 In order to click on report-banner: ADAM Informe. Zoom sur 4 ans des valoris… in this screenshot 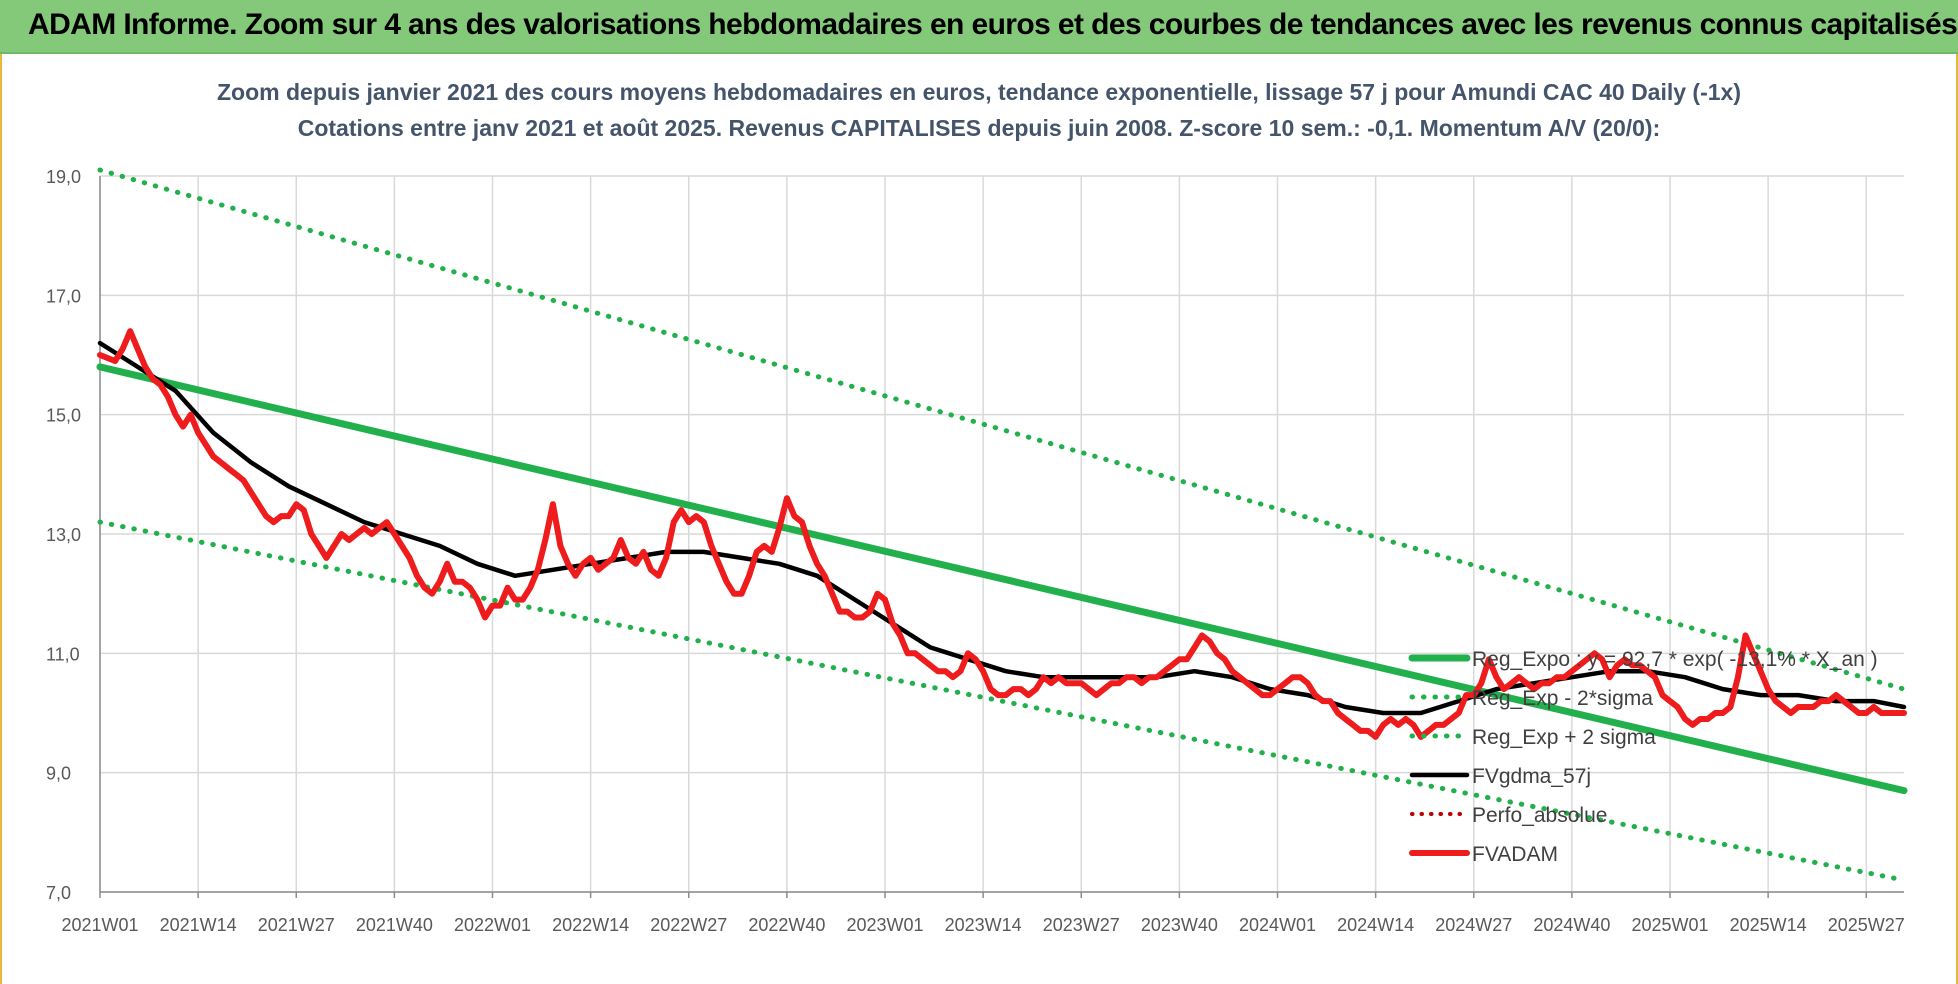, I will do `click(979, 27)`.